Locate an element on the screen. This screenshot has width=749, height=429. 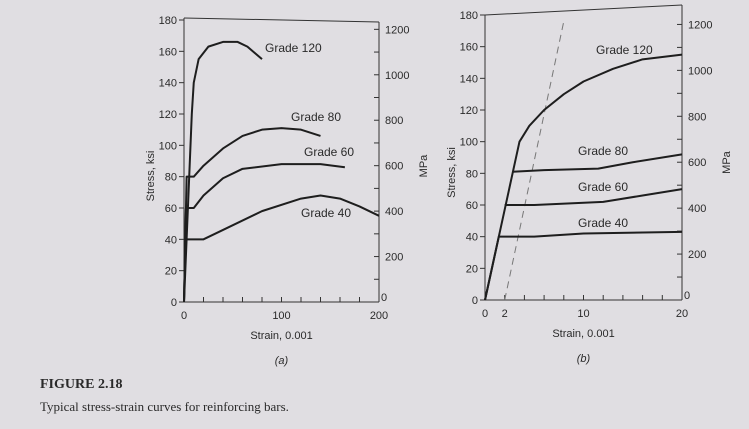
x-tick-label: 2 is located at coordinates (505, 314).